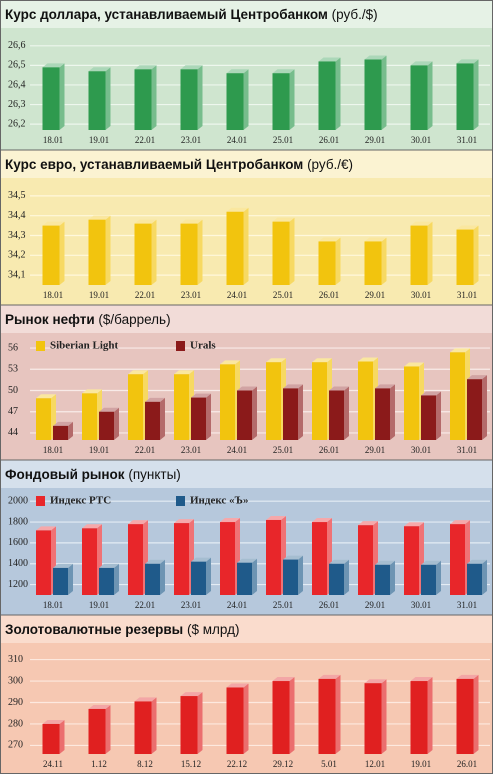  Describe the element at coordinates (191, 764) in the screenshot. I see `x-tick-label: 15.12` at that location.